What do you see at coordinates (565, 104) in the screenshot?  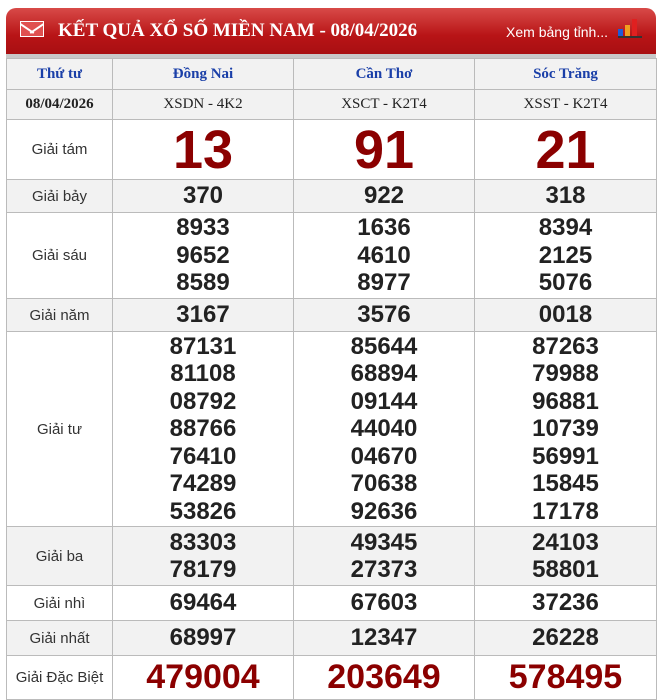 I see `ticket-code: XSST - K2T4` at bounding box center [565, 104].